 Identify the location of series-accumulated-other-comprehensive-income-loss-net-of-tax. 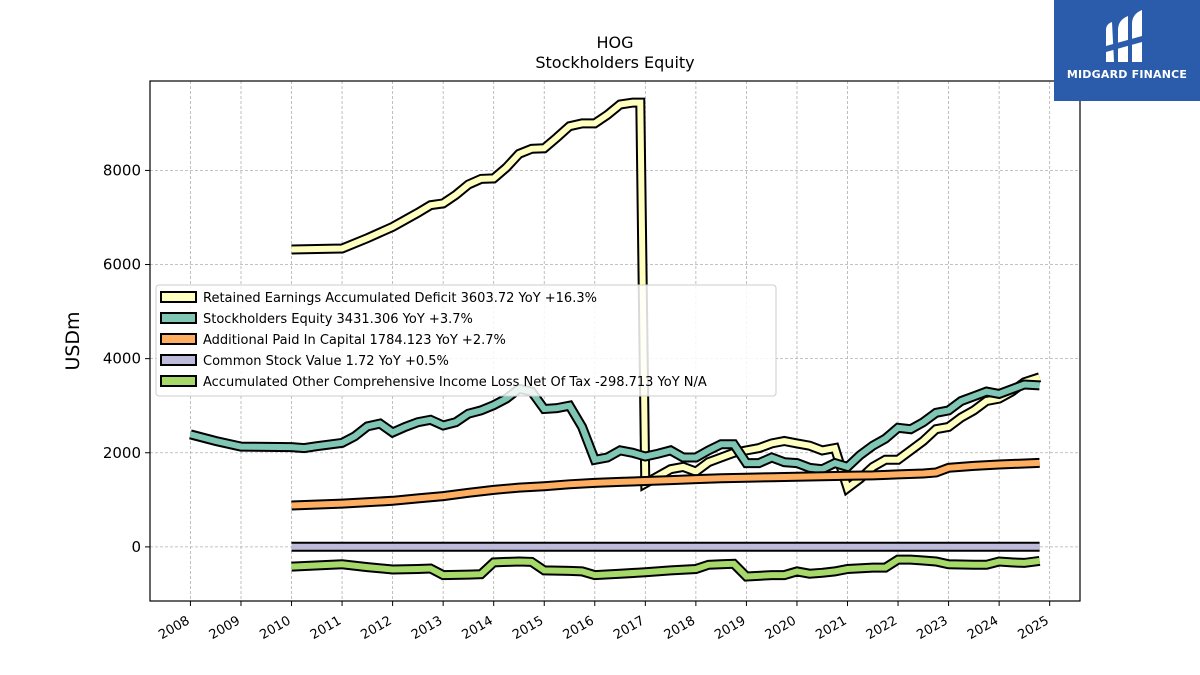
(666, 568).